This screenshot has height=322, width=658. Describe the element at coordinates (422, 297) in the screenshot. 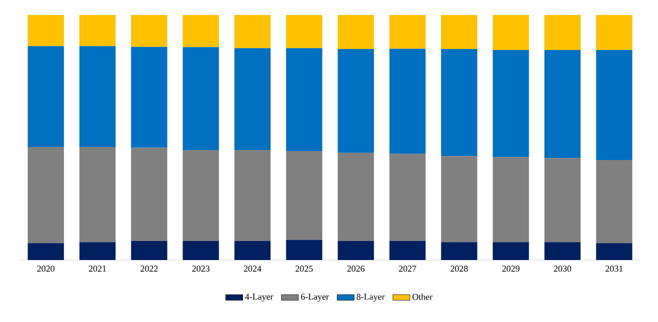

I see `legend-label: Other` at that location.